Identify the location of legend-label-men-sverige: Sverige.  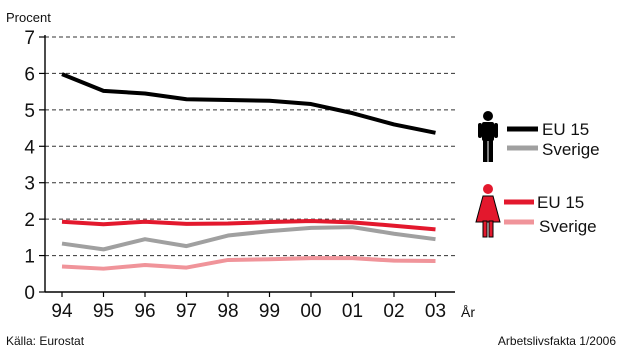
(571, 149).